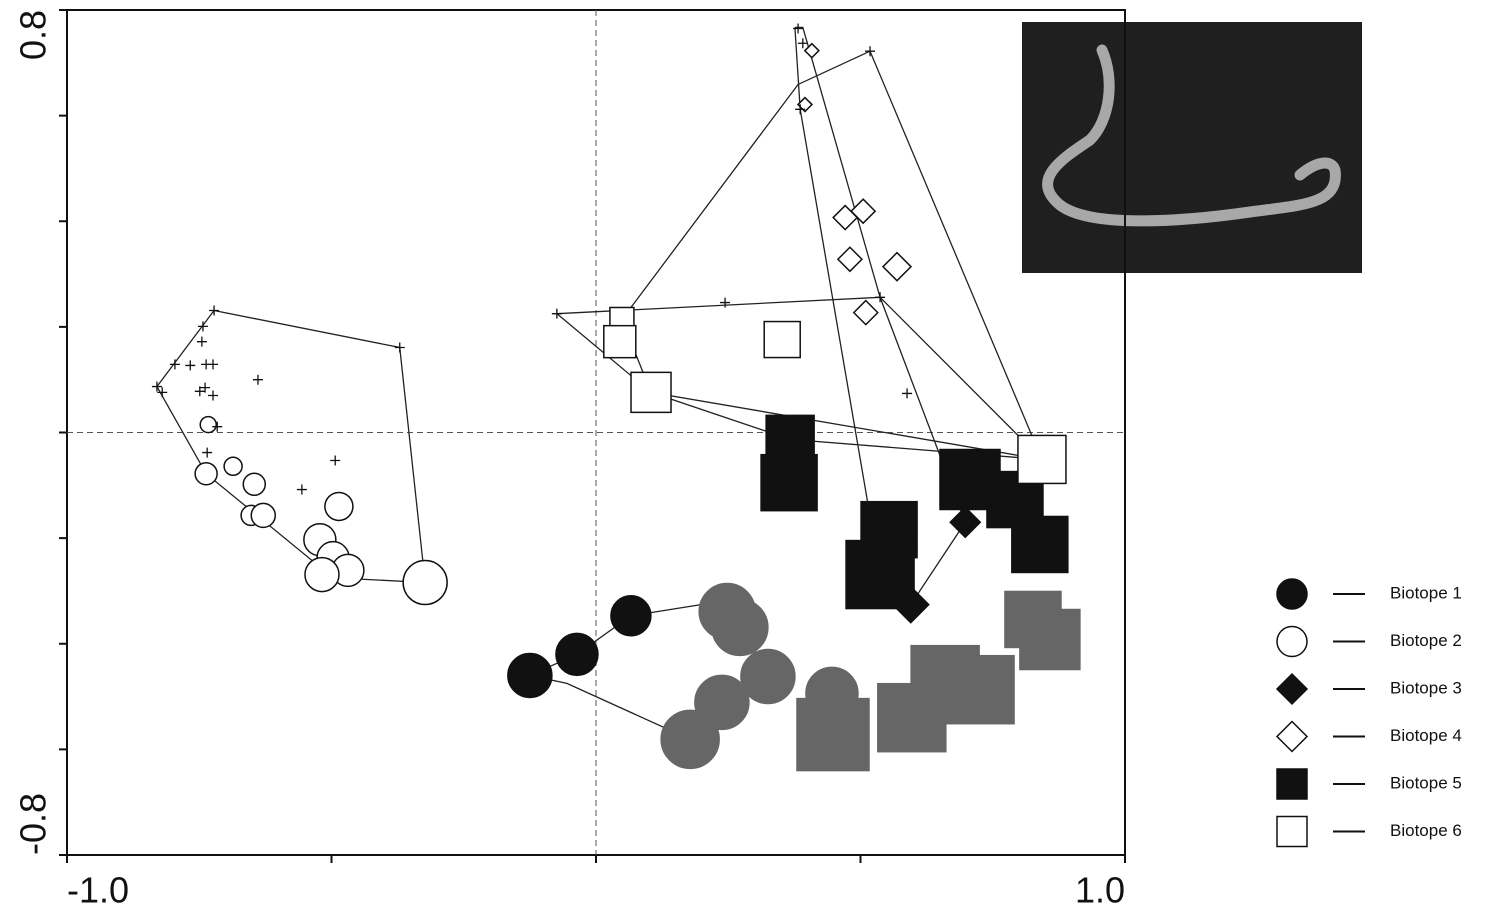 The image size is (1486, 911). I want to click on legend-item: Biotope 1, so click(1369, 594).